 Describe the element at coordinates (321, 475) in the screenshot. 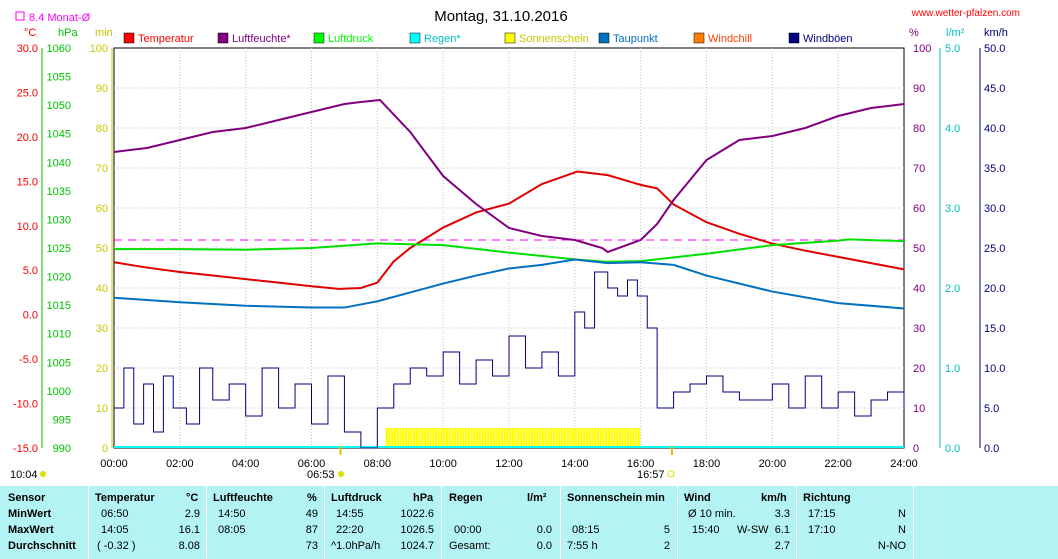

I see `sunrise-label: 06:53` at that location.